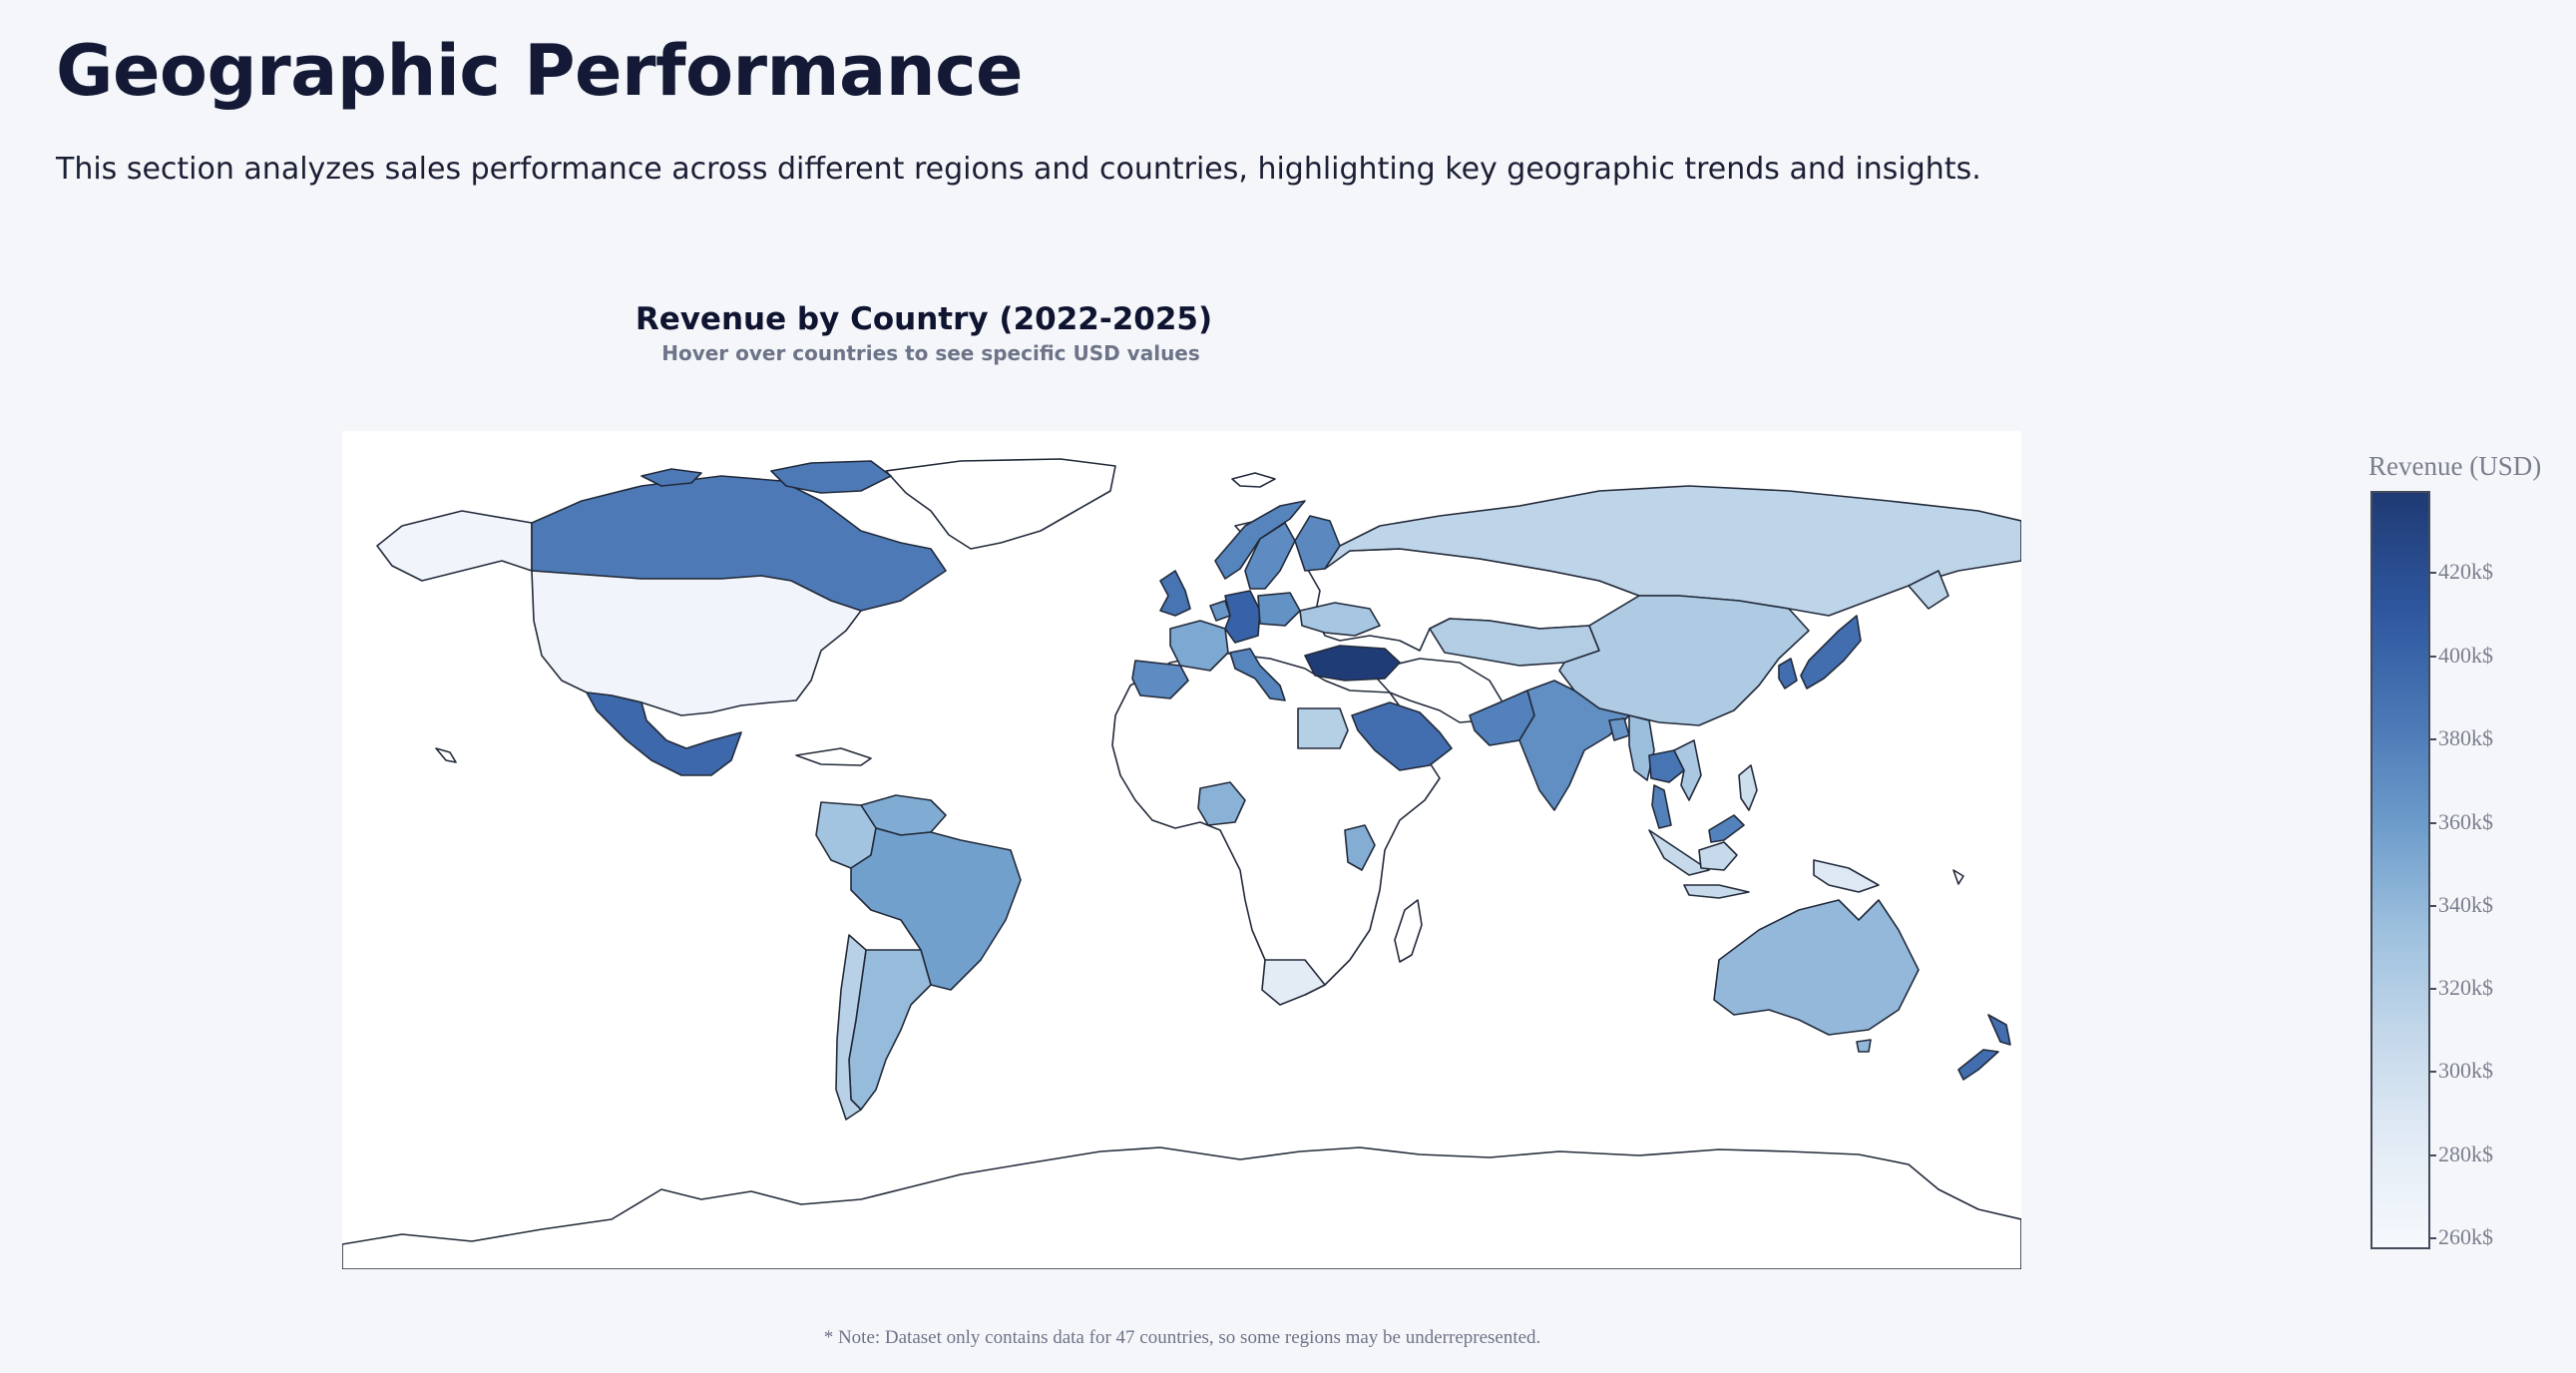 The height and width of the screenshot is (1373, 2576). I want to click on country-canada-arctic: Canada: $385,000, so click(671, 477).